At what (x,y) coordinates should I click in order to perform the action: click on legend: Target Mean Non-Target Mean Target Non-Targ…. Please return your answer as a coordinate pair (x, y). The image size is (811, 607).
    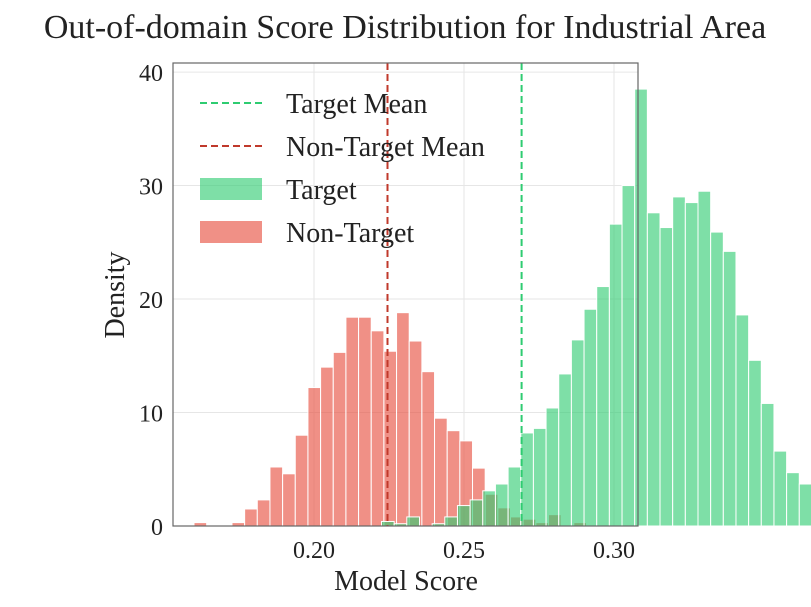
    Looking at the image, I should click on (342, 169).